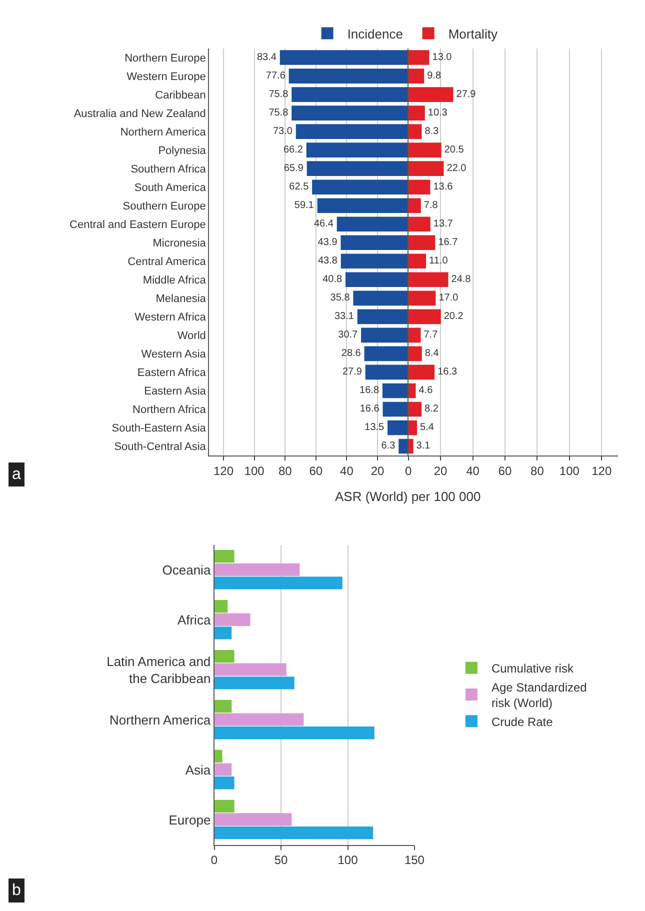 Image resolution: width=645 pixels, height=911 pixels. What do you see at coordinates (299, 187) in the screenshot?
I see `data-label: 62.5` at bounding box center [299, 187].